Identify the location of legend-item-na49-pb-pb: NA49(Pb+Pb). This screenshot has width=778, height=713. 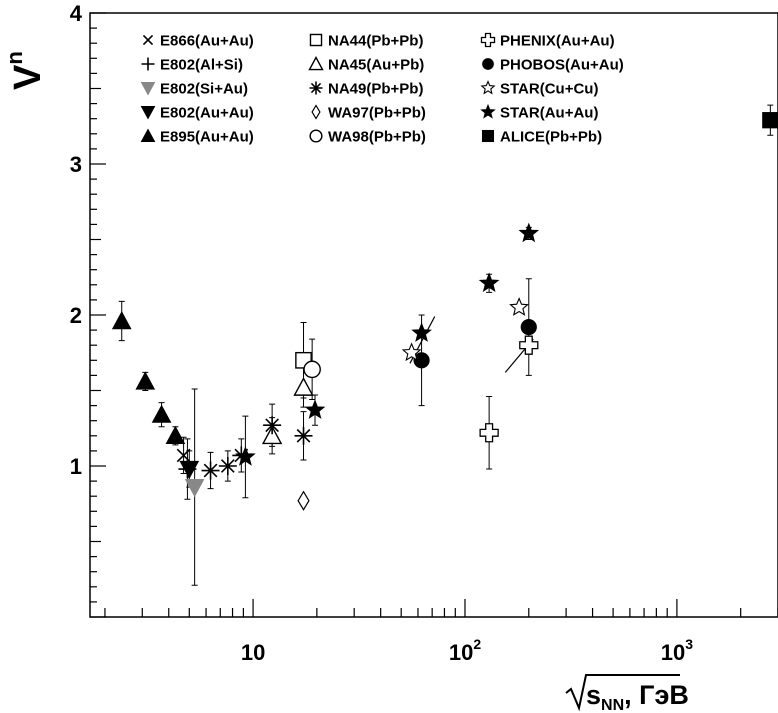
(366, 89).